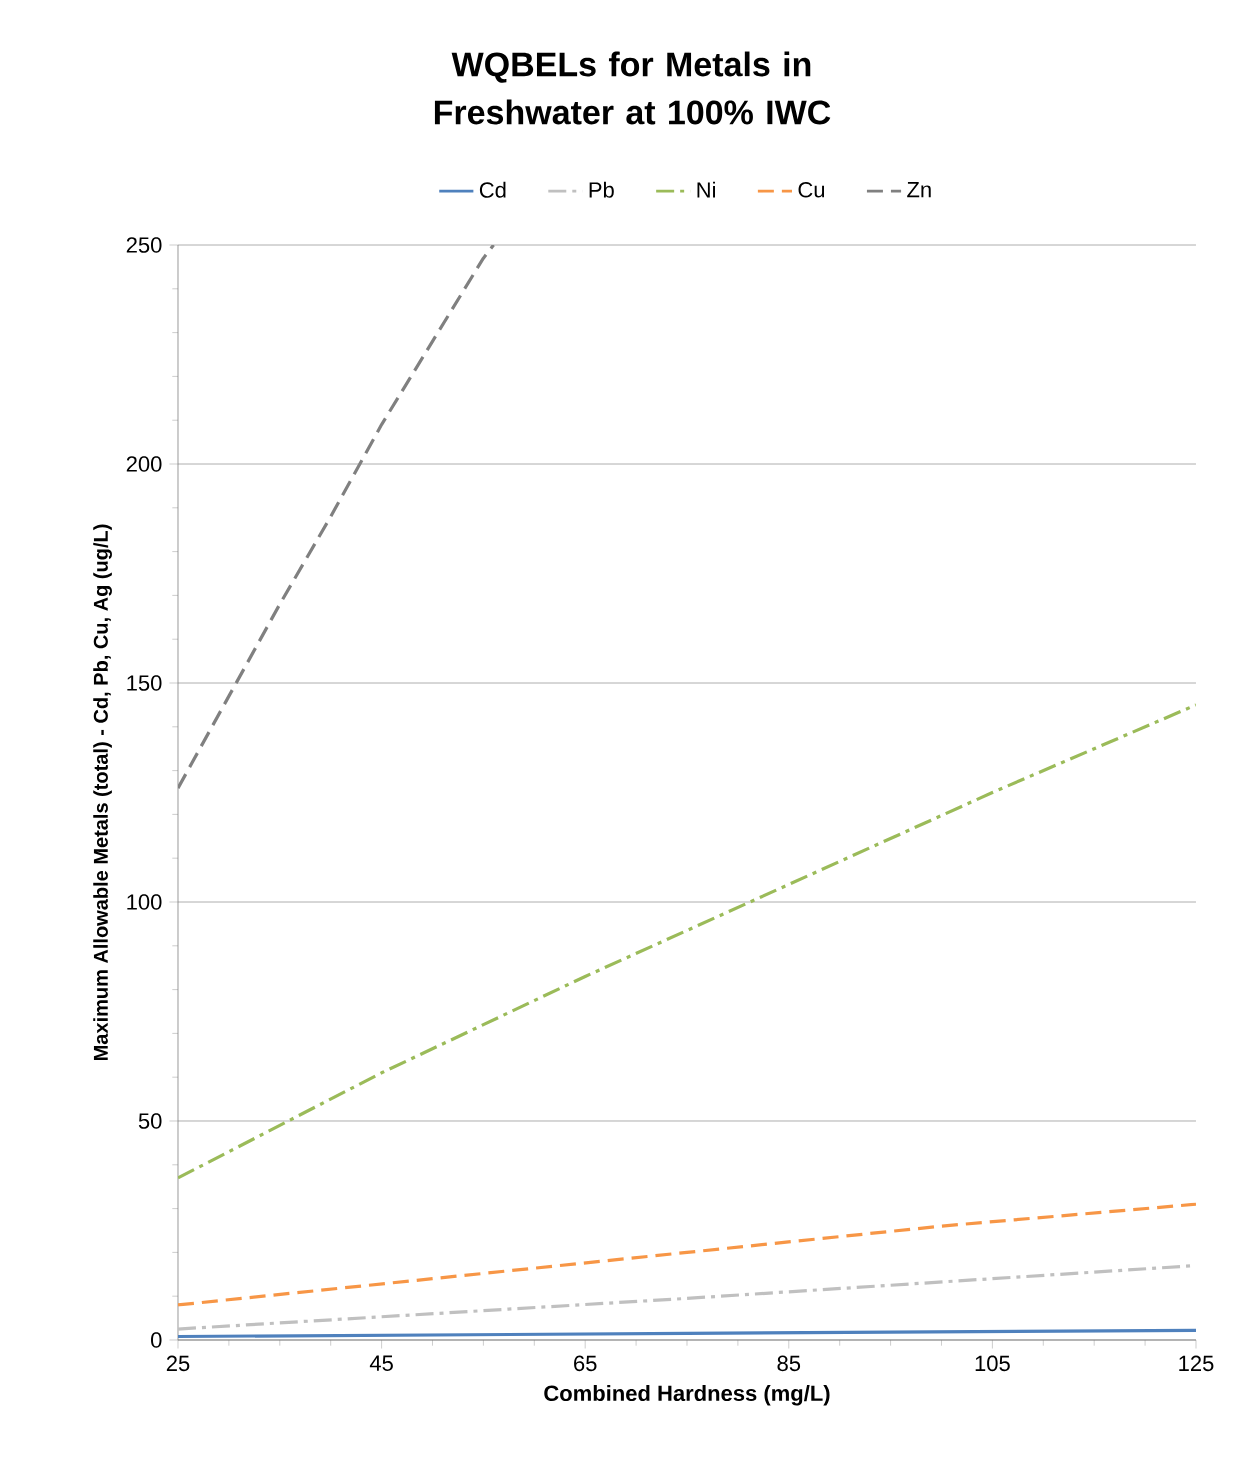  What do you see at coordinates (601, 189) in the screenshot?
I see `legend-label: Pb` at bounding box center [601, 189].